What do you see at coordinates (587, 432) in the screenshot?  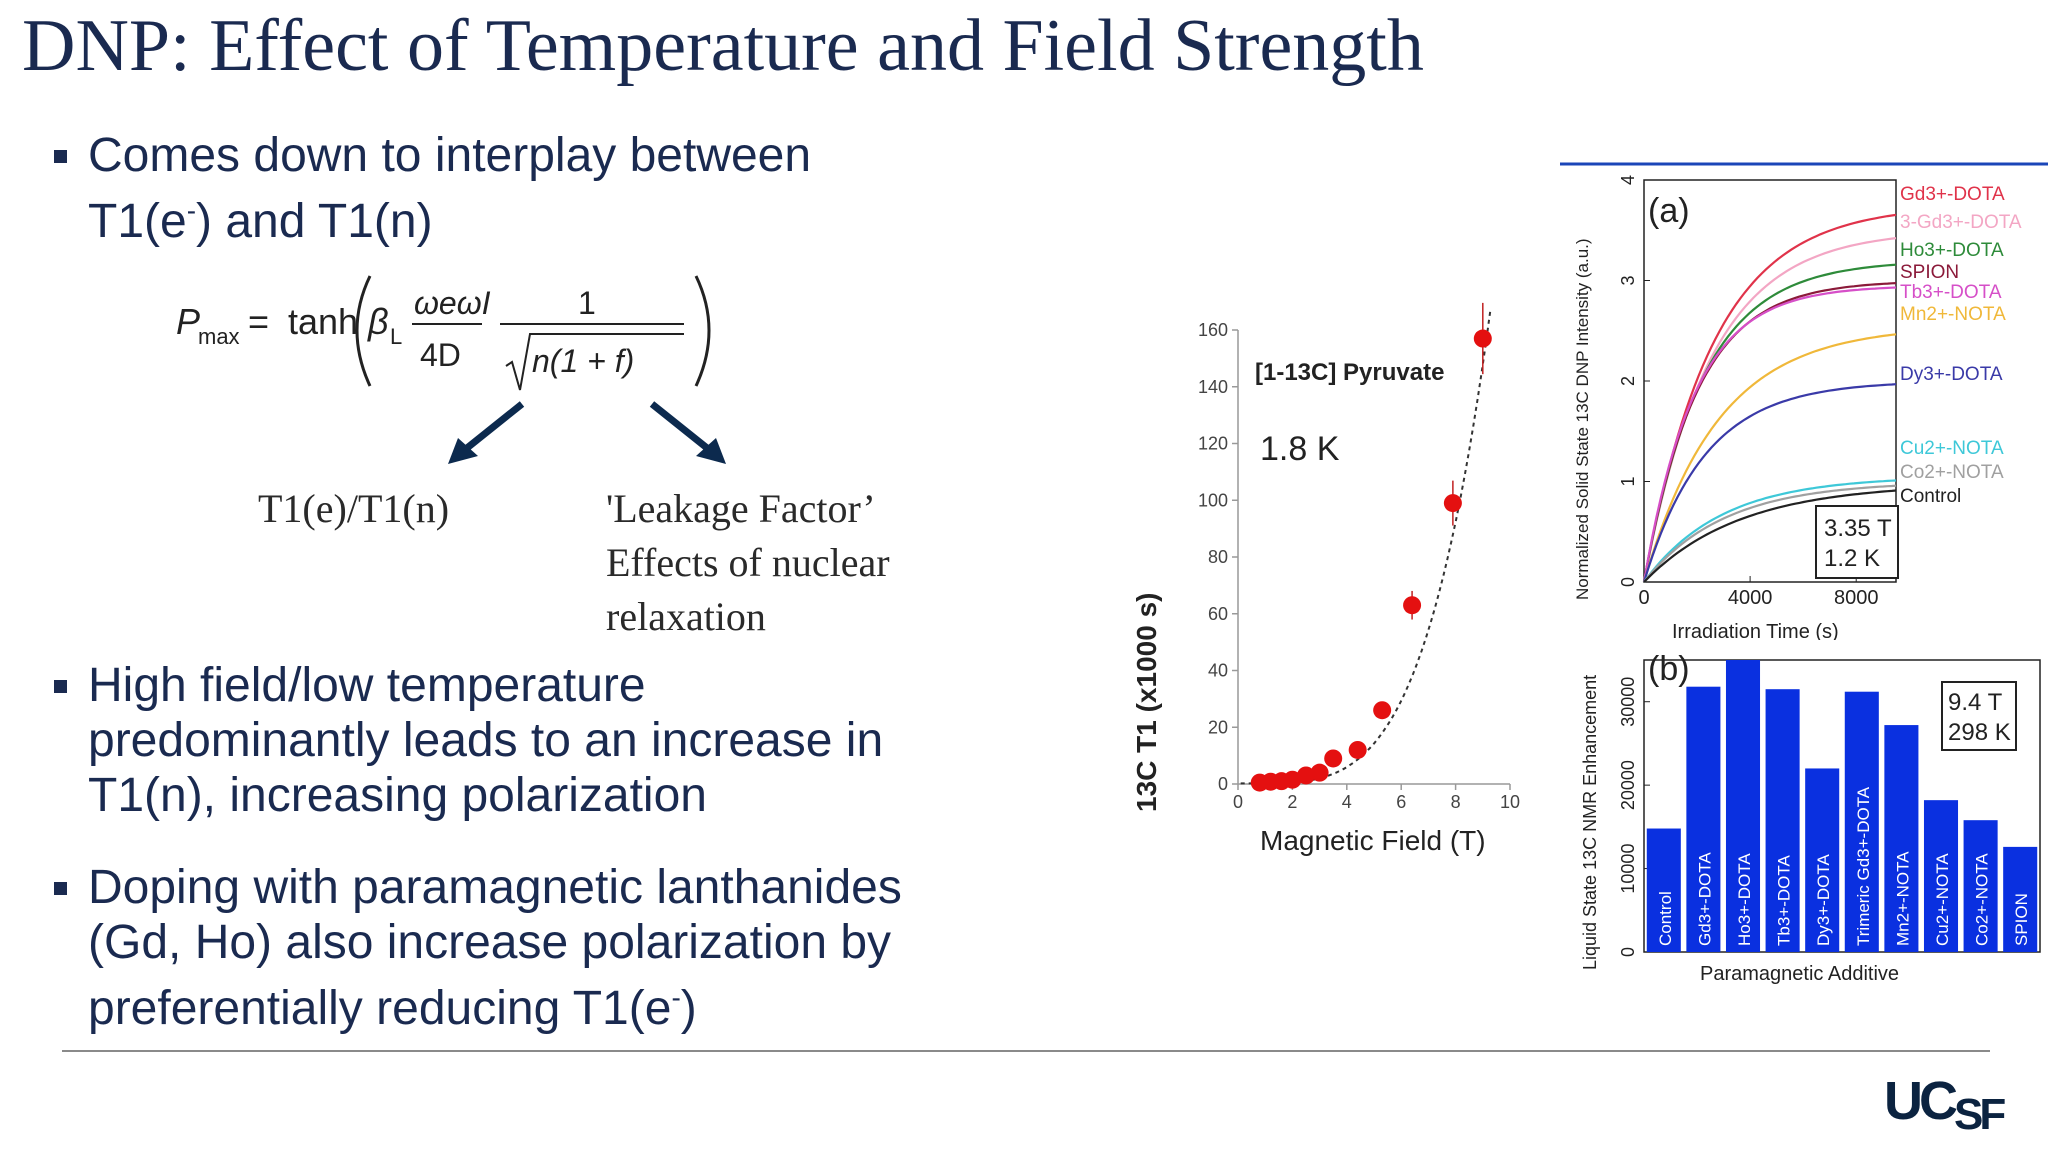 I see `arrows` at bounding box center [587, 432].